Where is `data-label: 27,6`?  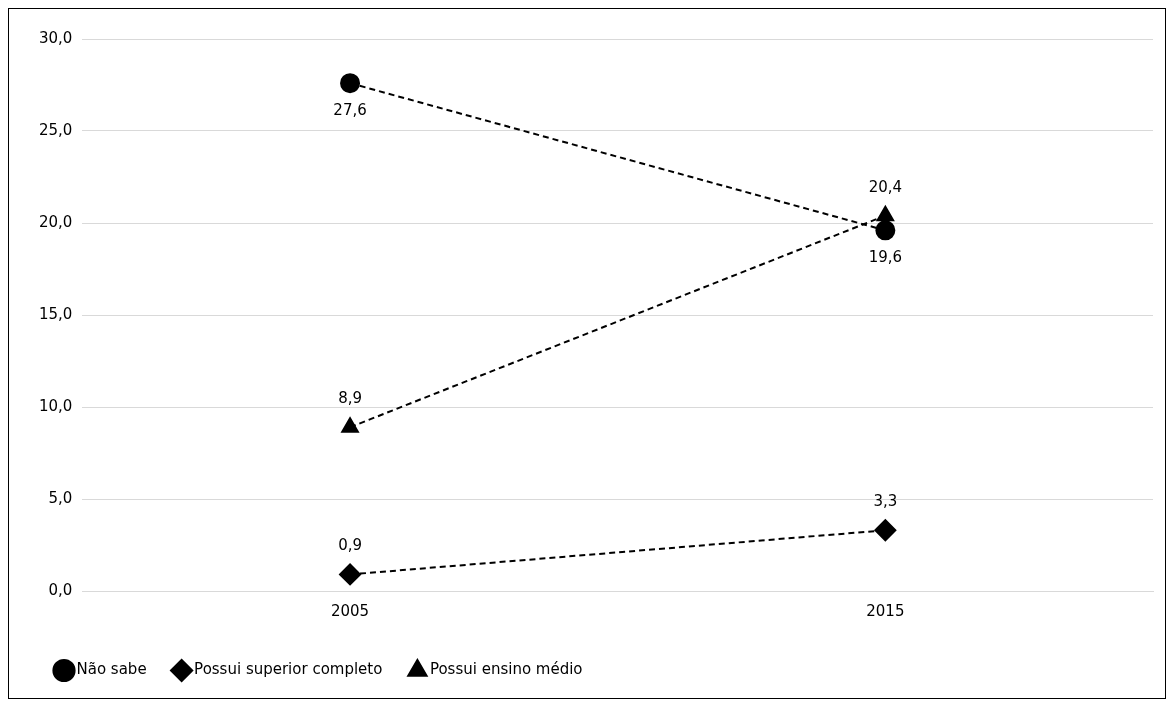
data-label: 27,6 is located at coordinates (350, 110).